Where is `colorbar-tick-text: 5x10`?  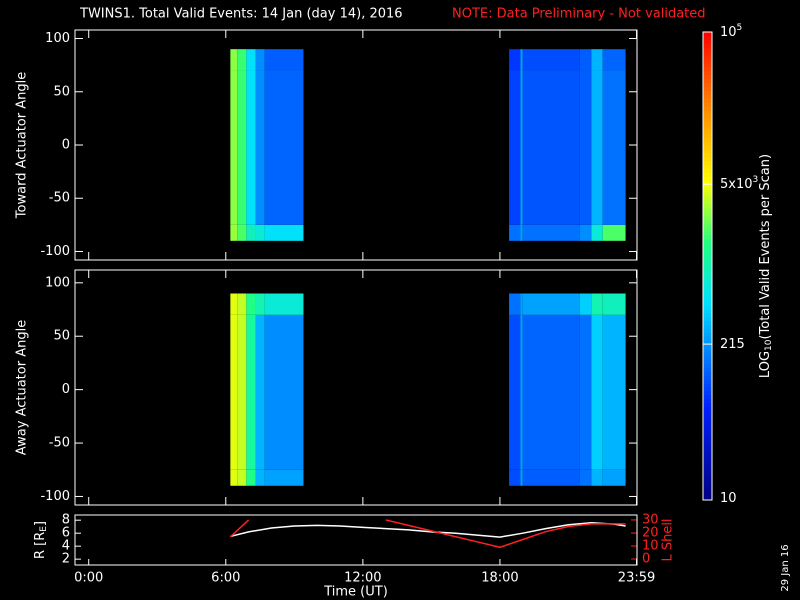
colorbar-tick-text: 5x10 is located at coordinates (736, 184).